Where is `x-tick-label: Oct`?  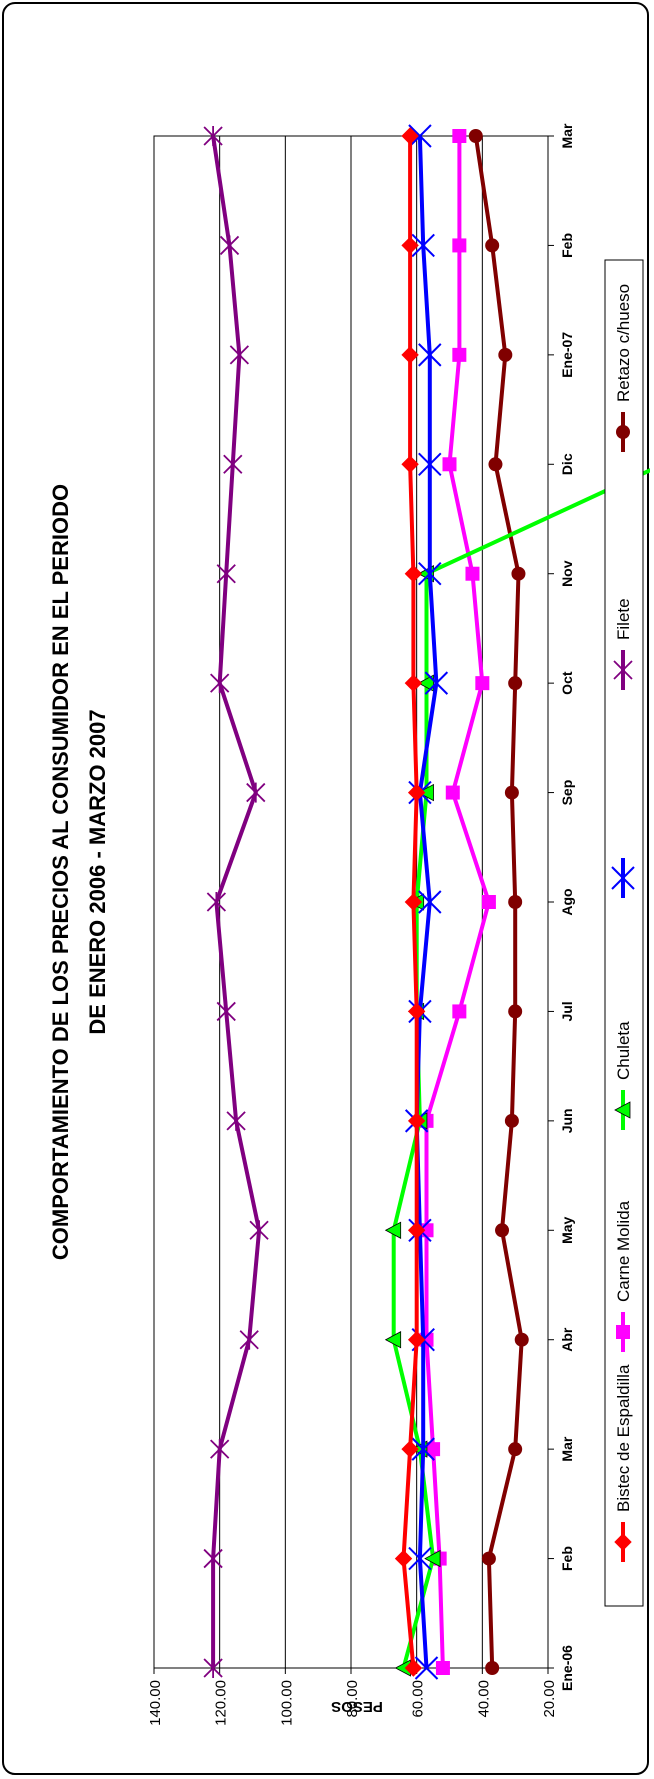 x-tick-label: Oct is located at coordinates (567, 683).